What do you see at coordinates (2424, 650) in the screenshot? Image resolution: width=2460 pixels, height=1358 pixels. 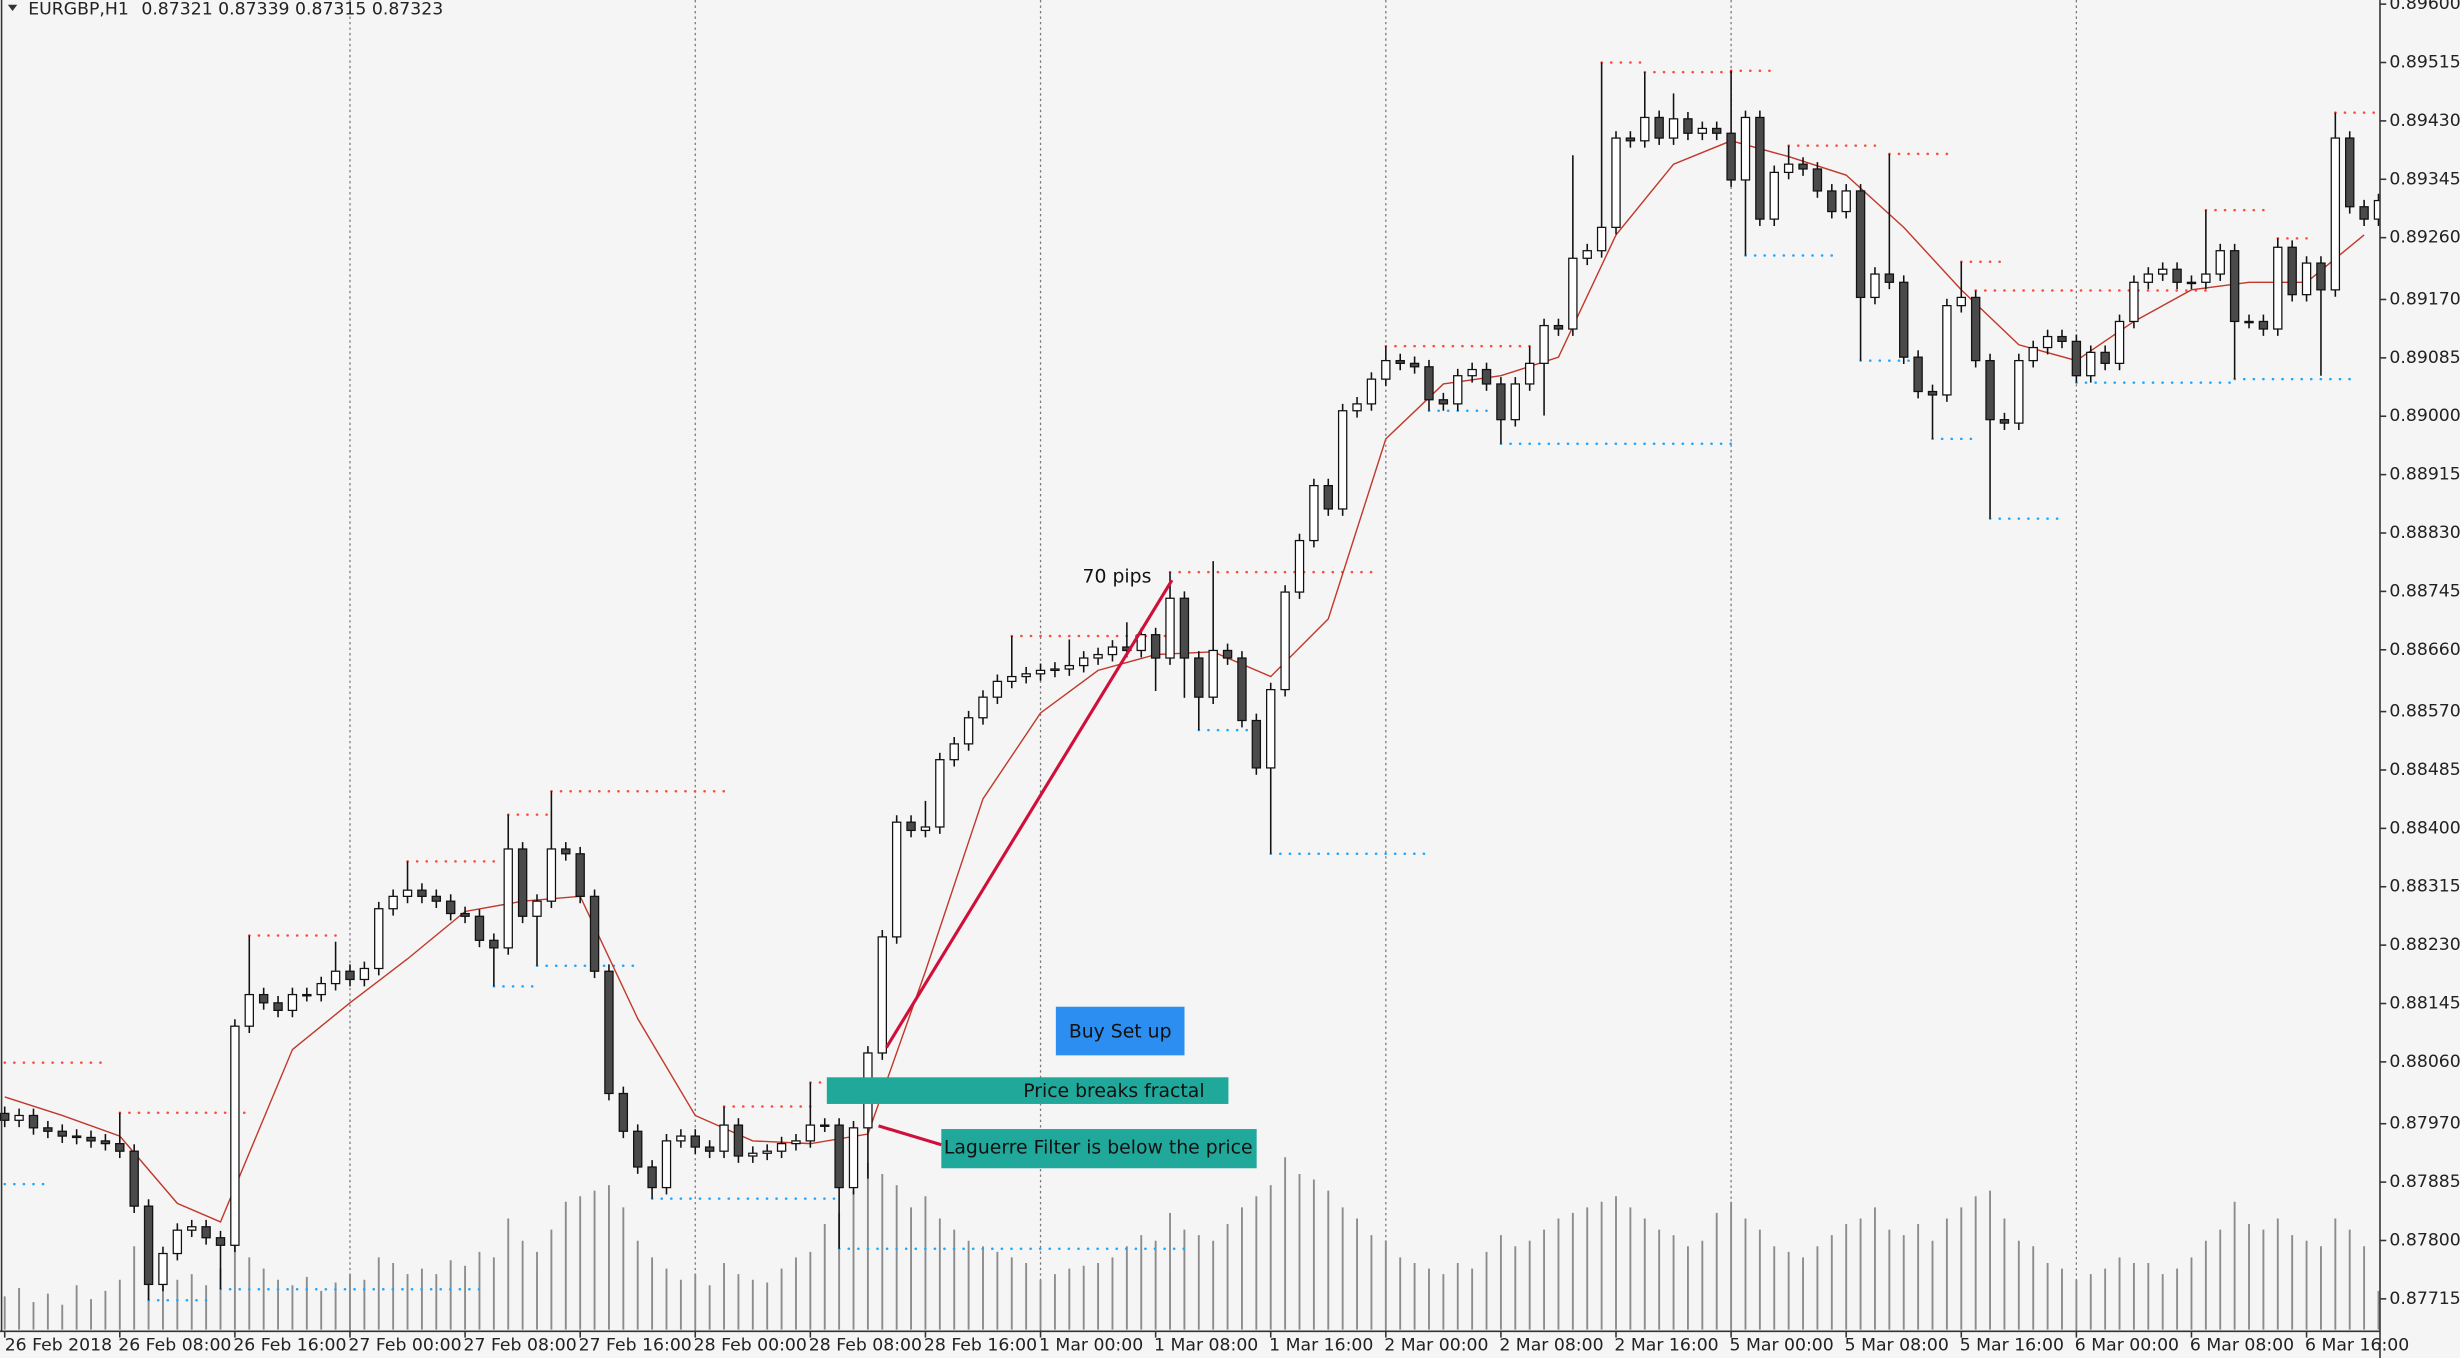 I see `y-tick-label: 0.88660` at bounding box center [2424, 650].